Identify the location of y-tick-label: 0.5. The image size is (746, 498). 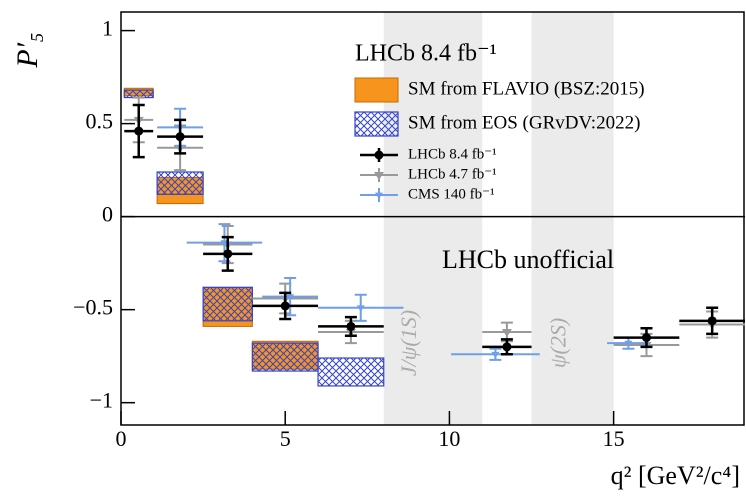
(100, 121).